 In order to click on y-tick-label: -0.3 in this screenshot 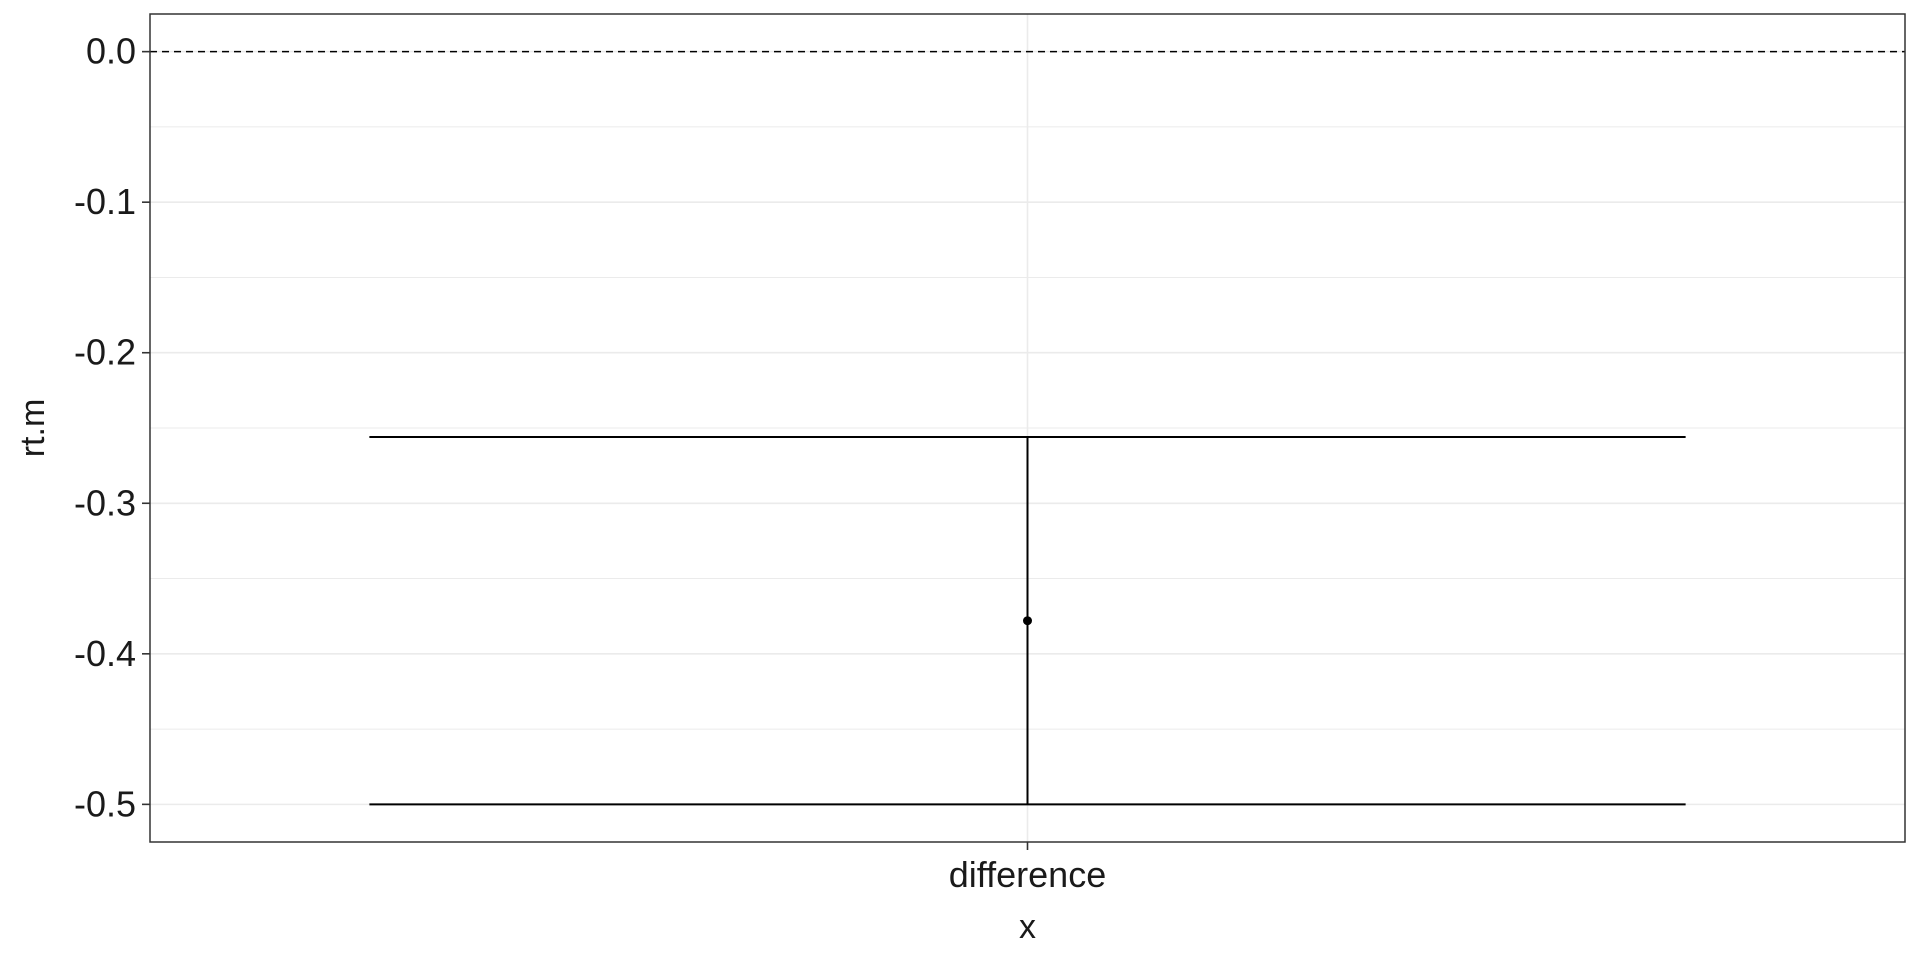, I will do `click(105, 502)`.